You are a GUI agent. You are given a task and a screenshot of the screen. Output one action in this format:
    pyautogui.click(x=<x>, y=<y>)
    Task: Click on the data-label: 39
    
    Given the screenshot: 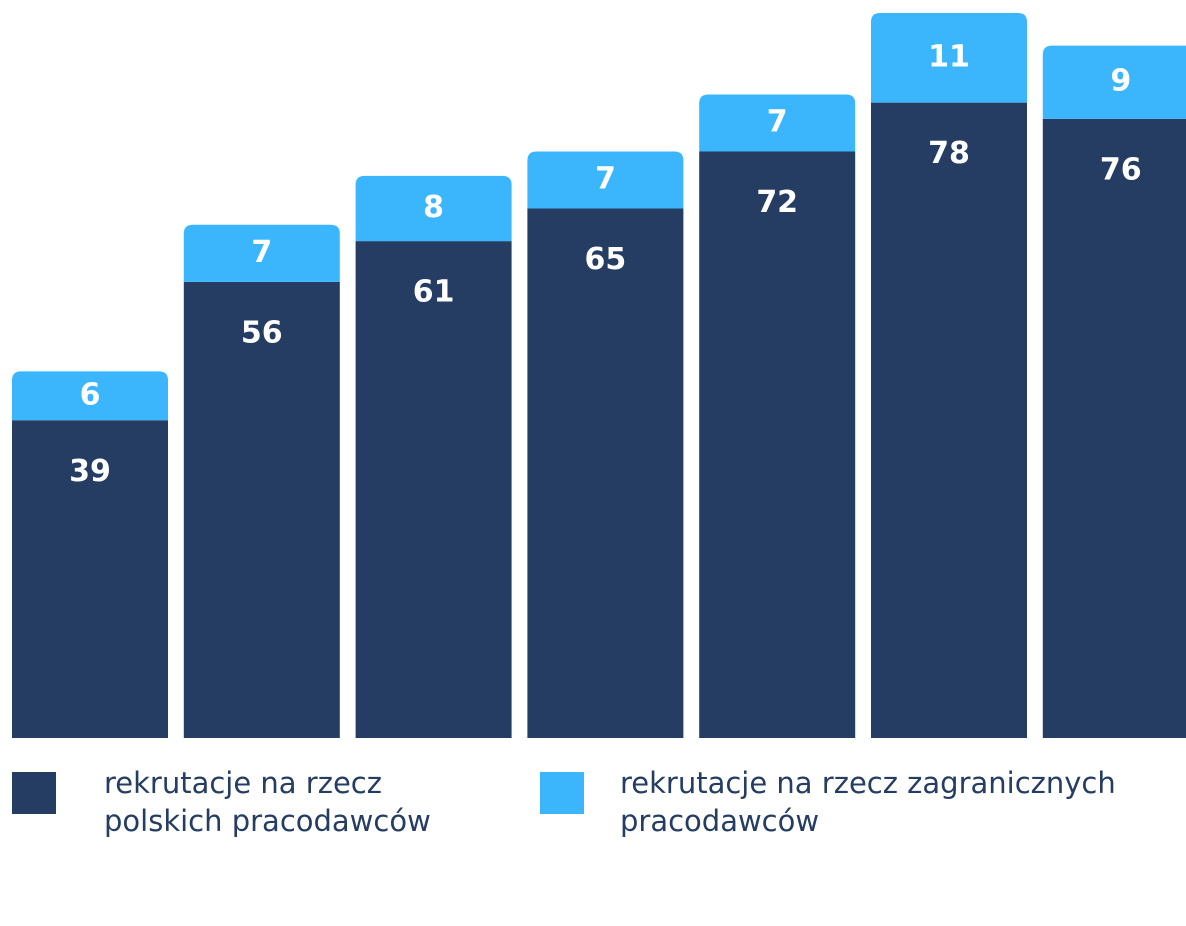 What is the action you would take?
    pyautogui.click(x=90, y=471)
    